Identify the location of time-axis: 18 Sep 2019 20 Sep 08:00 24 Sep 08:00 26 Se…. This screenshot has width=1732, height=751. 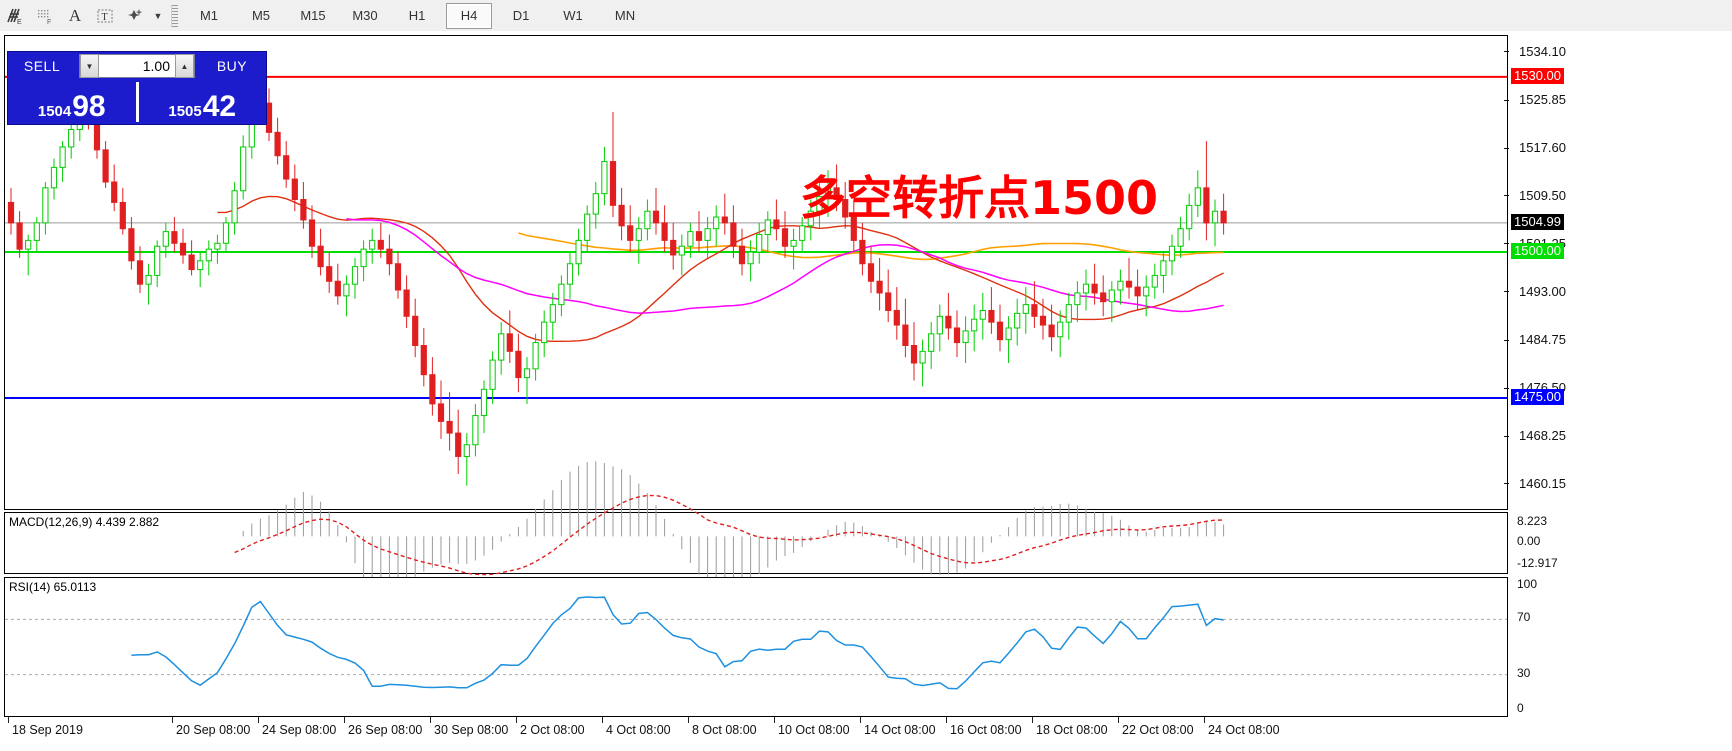
(756, 733).